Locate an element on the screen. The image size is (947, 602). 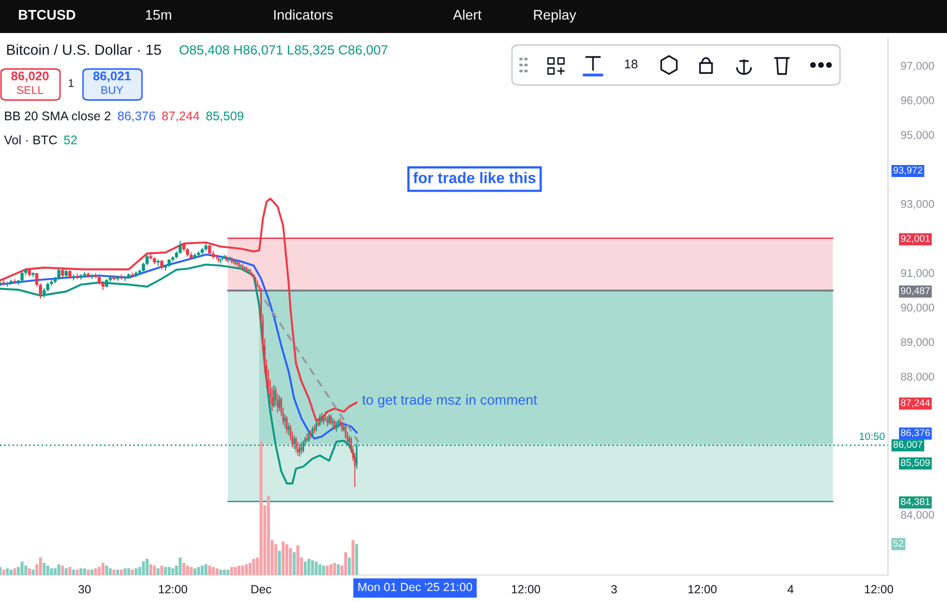
x-tick-label: 4 is located at coordinates (791, 589).